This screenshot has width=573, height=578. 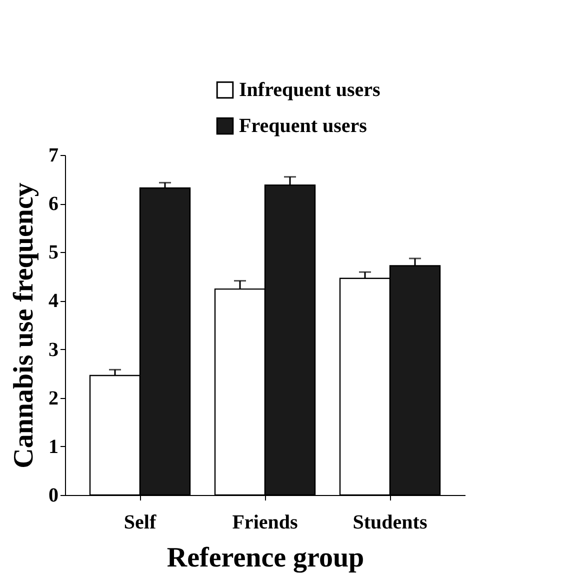 What do you see at coordinates (310, 90) in the screenshot?
I see `legend-label: Infrequent users` at bounding box center [310, 90].